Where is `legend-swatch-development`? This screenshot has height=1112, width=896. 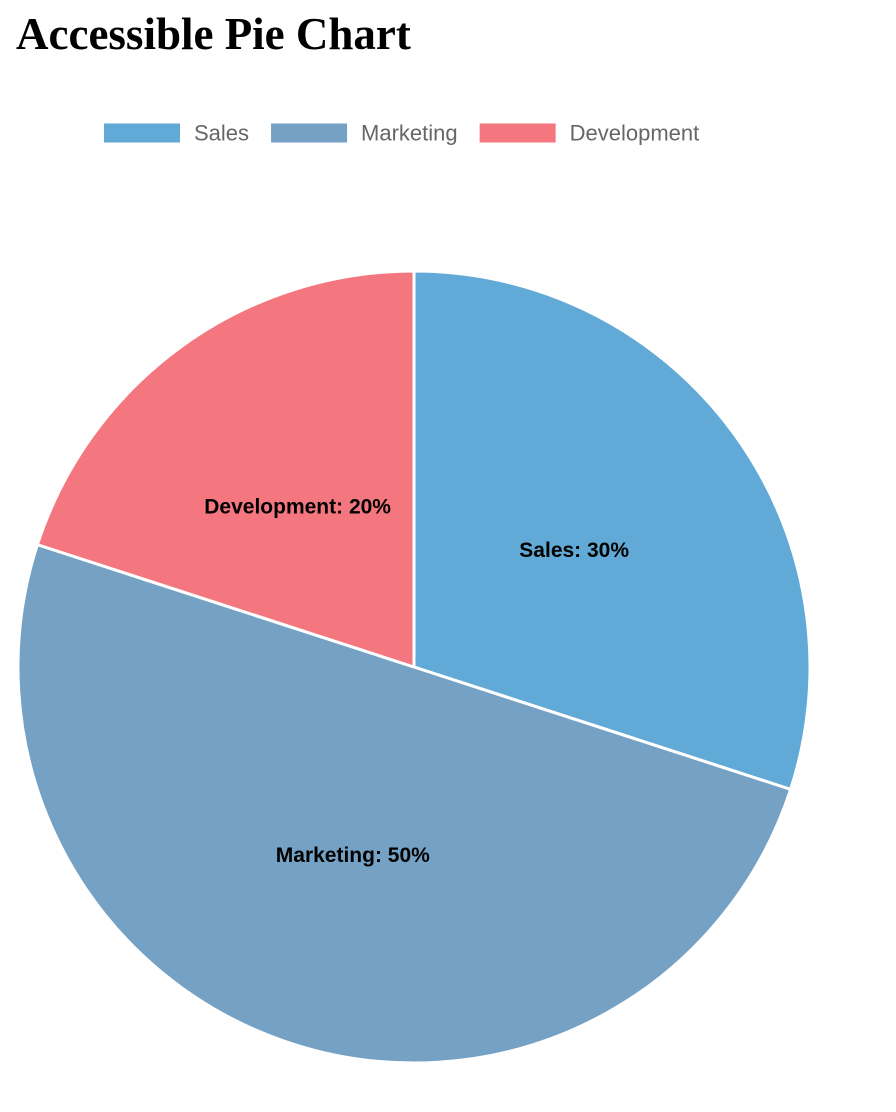
legend-swatch-development is located at coordinates (517, 133).